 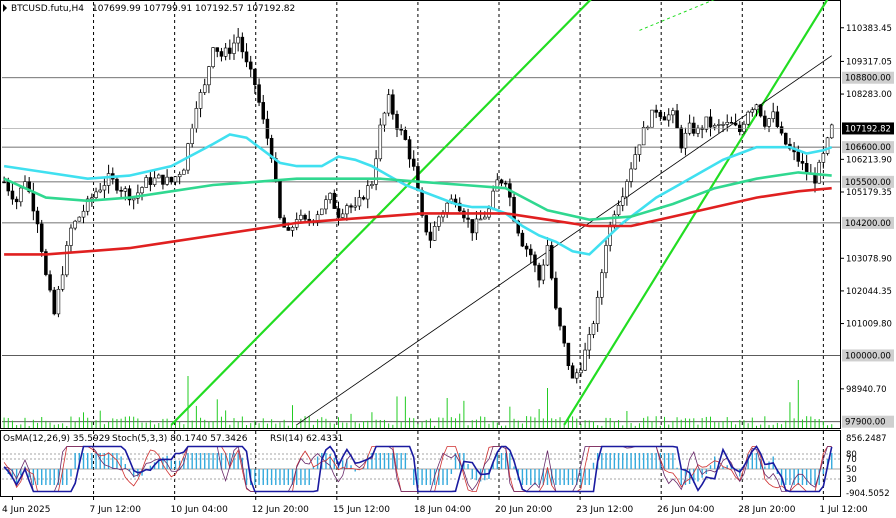 What do you see at coordinates (5, 8) in the screenshot?
I see `collapse-arrow-icon` at bounding box center [5, 8].